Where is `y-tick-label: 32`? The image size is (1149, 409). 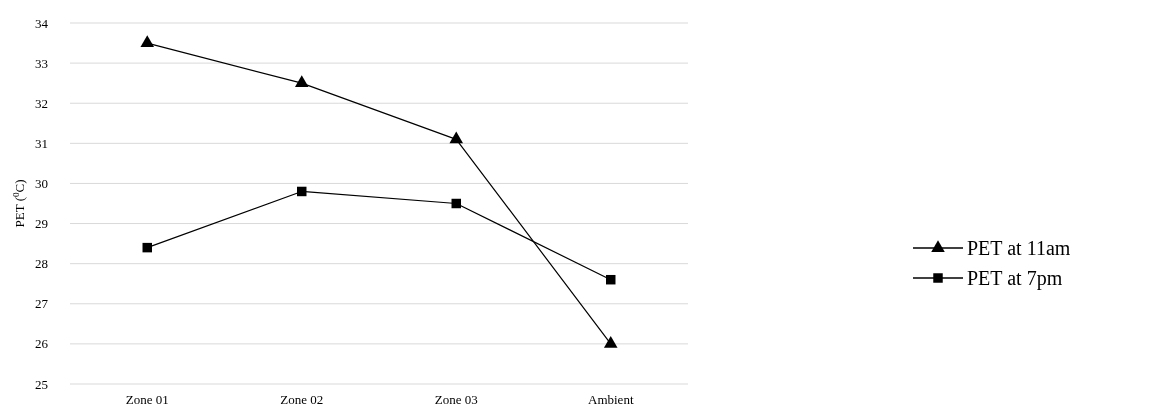
y-tick-label: 32 is located at coordinates (41, 103).